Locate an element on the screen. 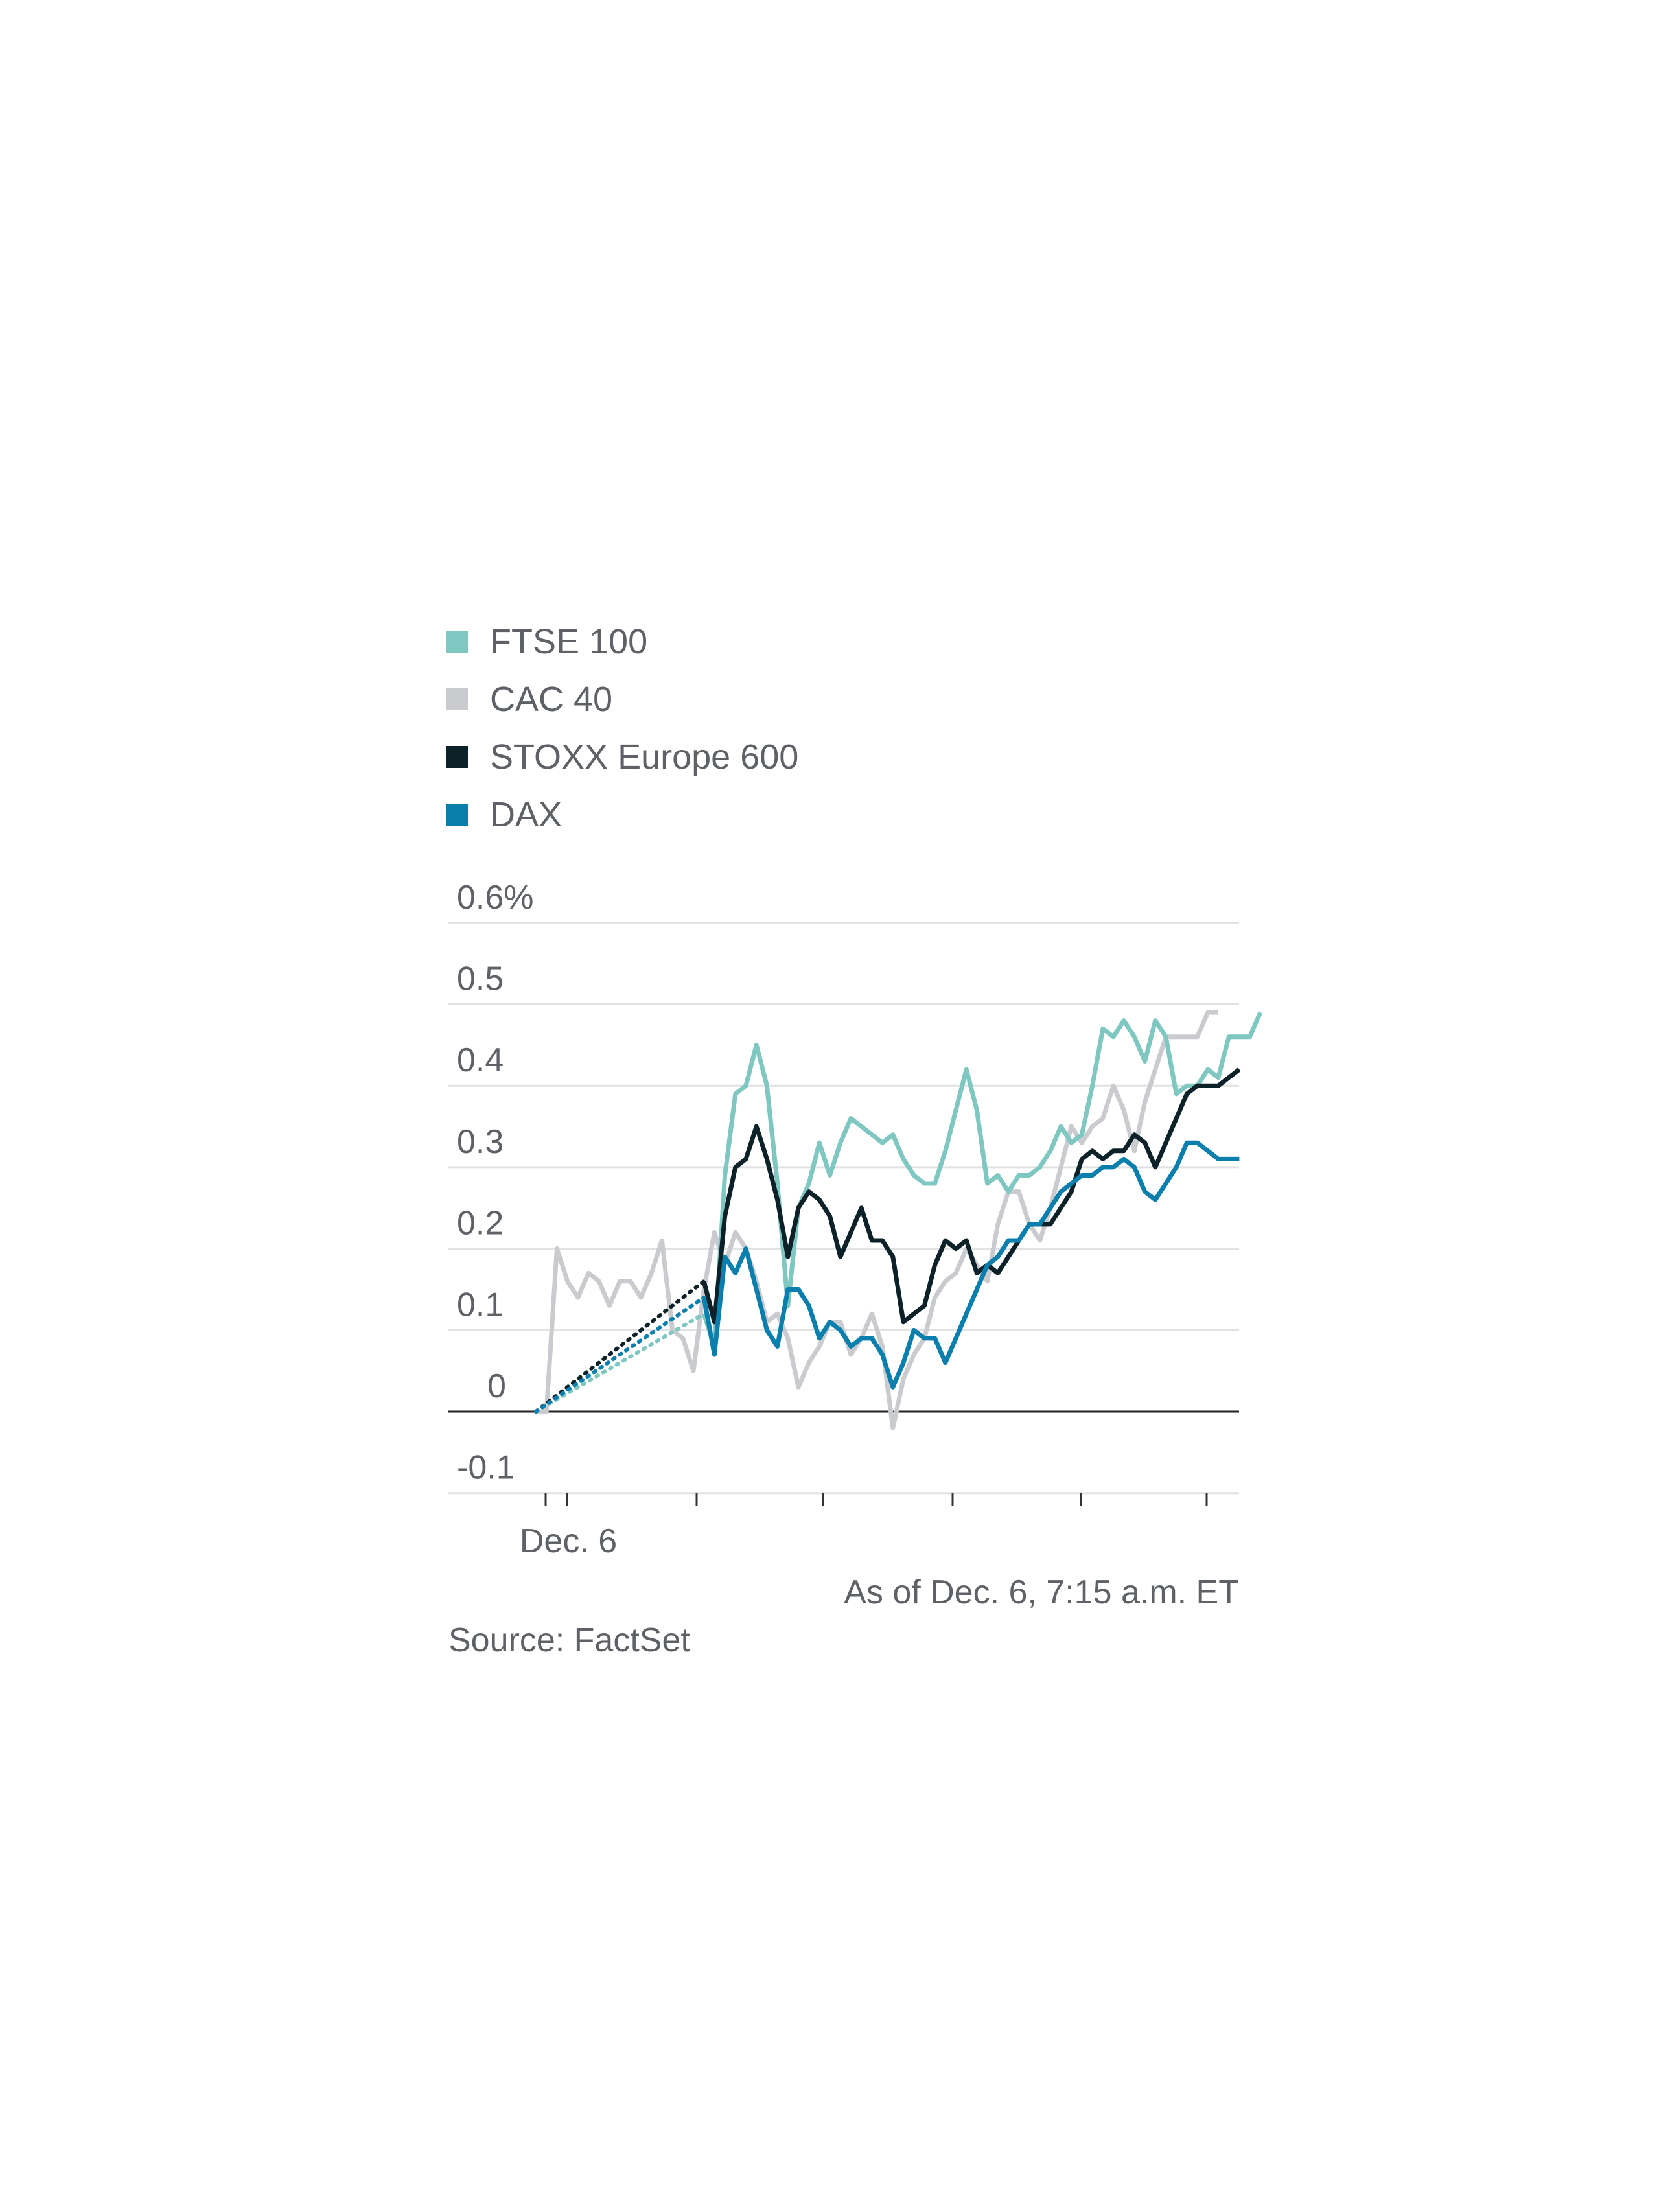 Image resolution: width=1659 pixels, height=2212 pixels. legend: FTSE 100 CAC 40 STOXX Europe 600 DAX is located at coordinates (622, 727).